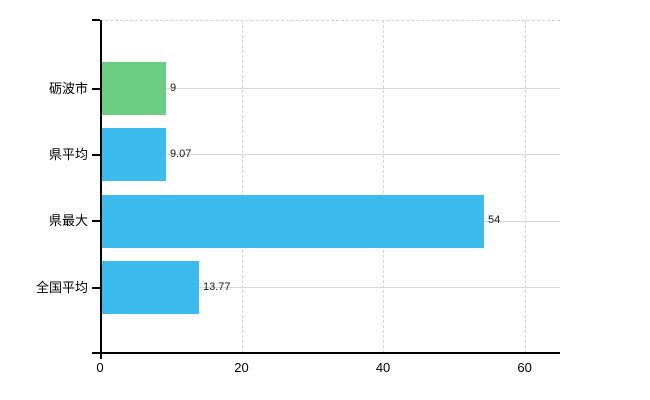 This screenshot has height=400, width=650. Describe the element at coordinates (61, 287) in the screenshot. I see `category-label: 全国平均` at that location.